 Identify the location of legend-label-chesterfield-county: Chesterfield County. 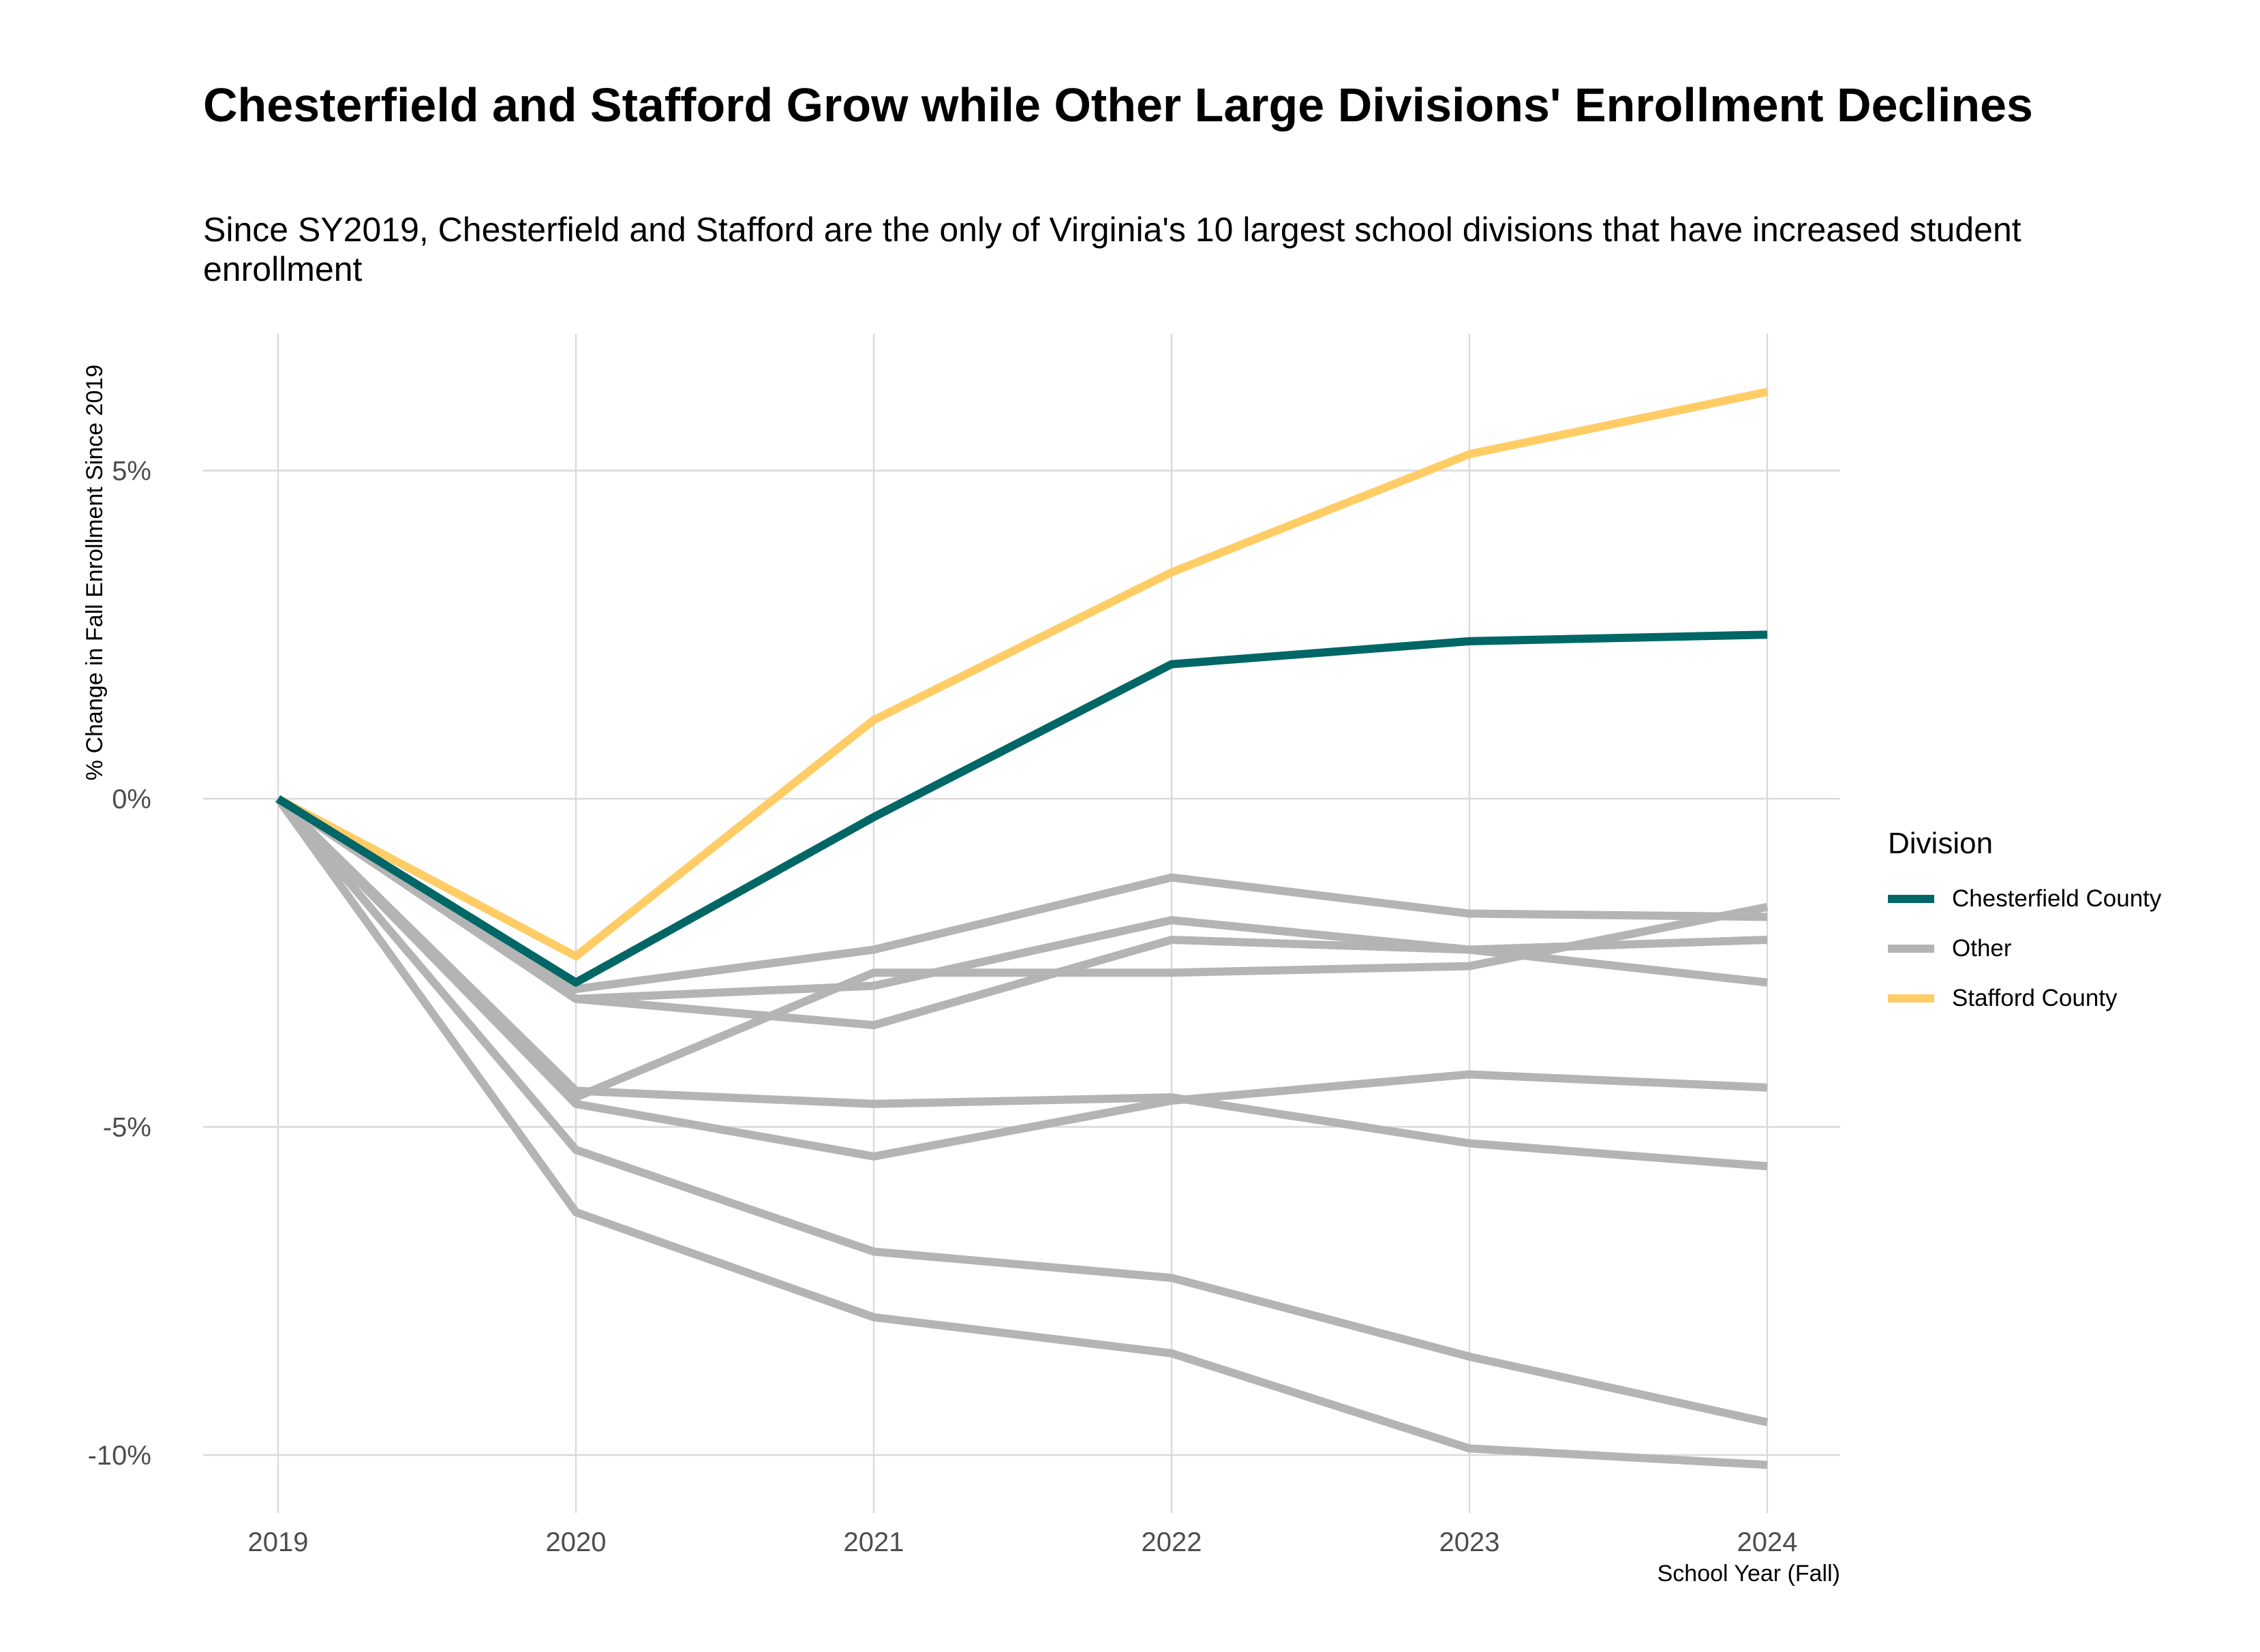
(2057, 898).